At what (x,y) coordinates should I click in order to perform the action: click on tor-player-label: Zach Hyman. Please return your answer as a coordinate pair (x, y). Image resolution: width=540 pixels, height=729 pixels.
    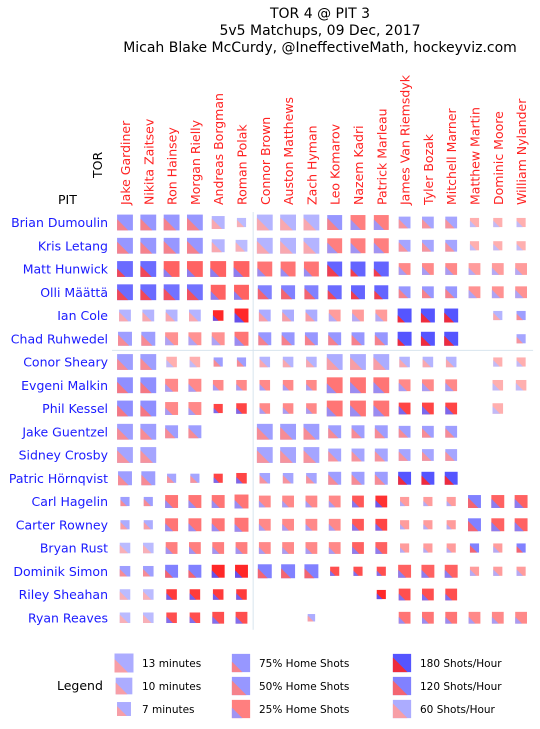
    Looking at the image, I should click on (311, 165).